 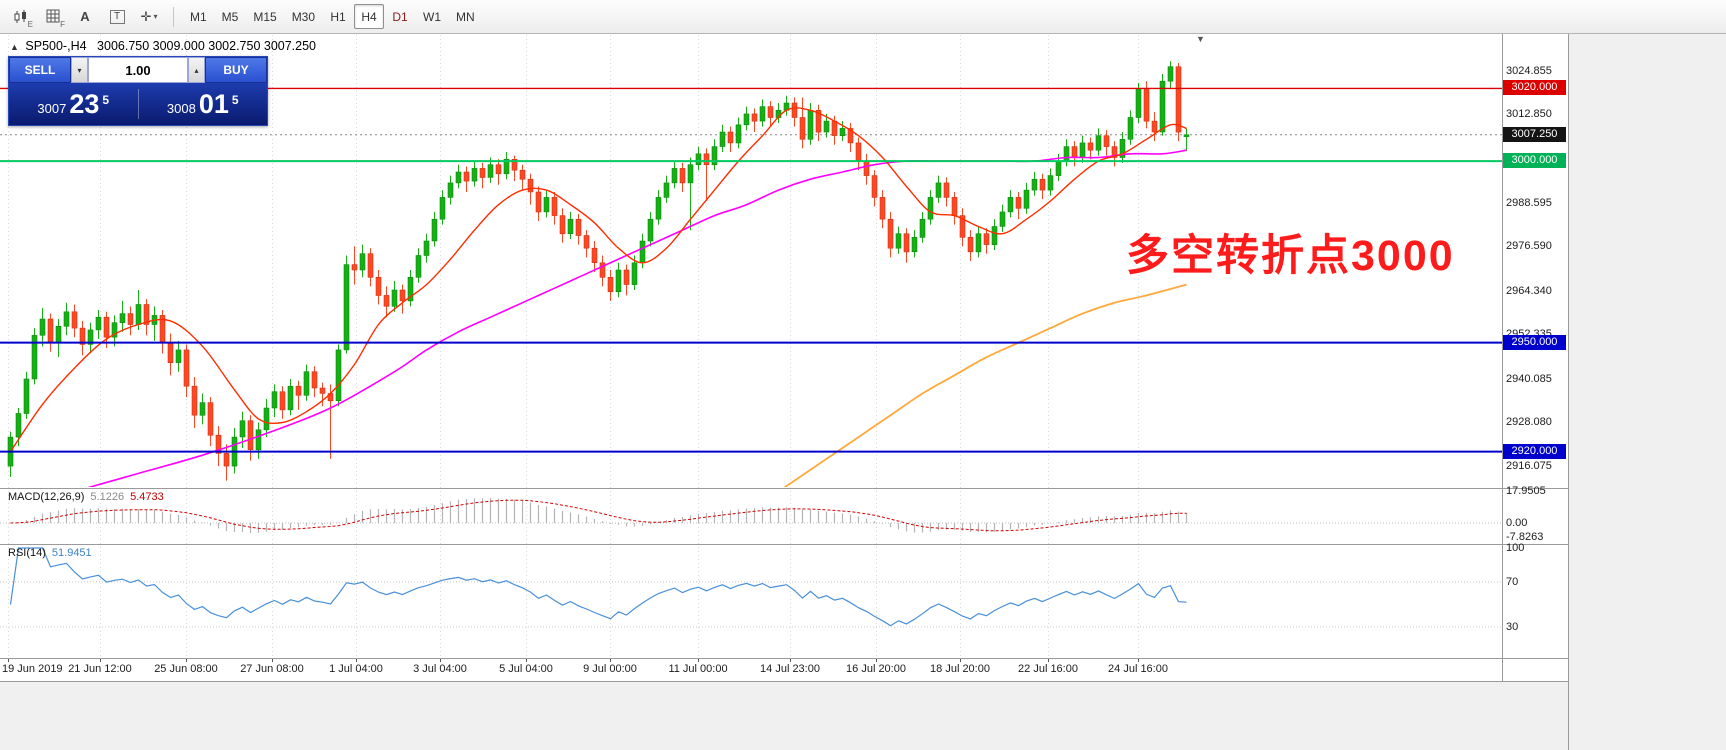 I want to click on sell-price-prefix: 3007, so click(x=52, y=108).